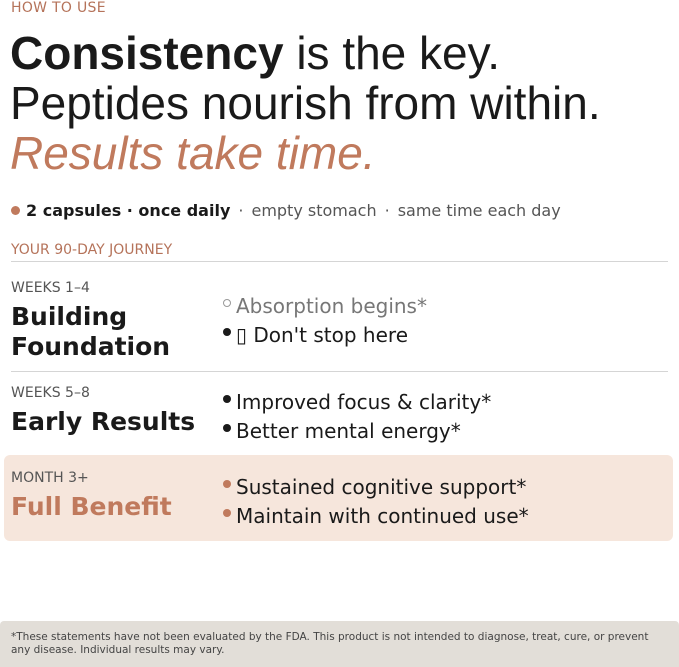 The image size is (679, 667). I want to click on dosage-item: same time each day, so click(479, 210).